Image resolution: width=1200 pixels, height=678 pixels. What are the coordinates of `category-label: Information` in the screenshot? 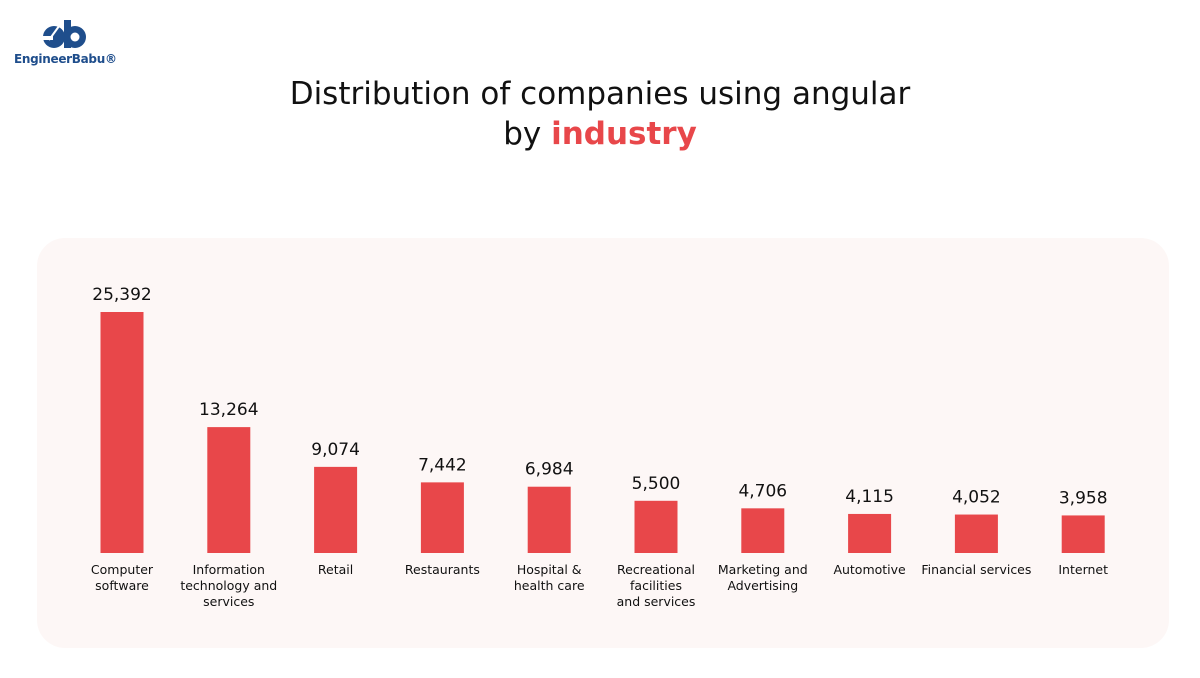 It's located at (229, 569).